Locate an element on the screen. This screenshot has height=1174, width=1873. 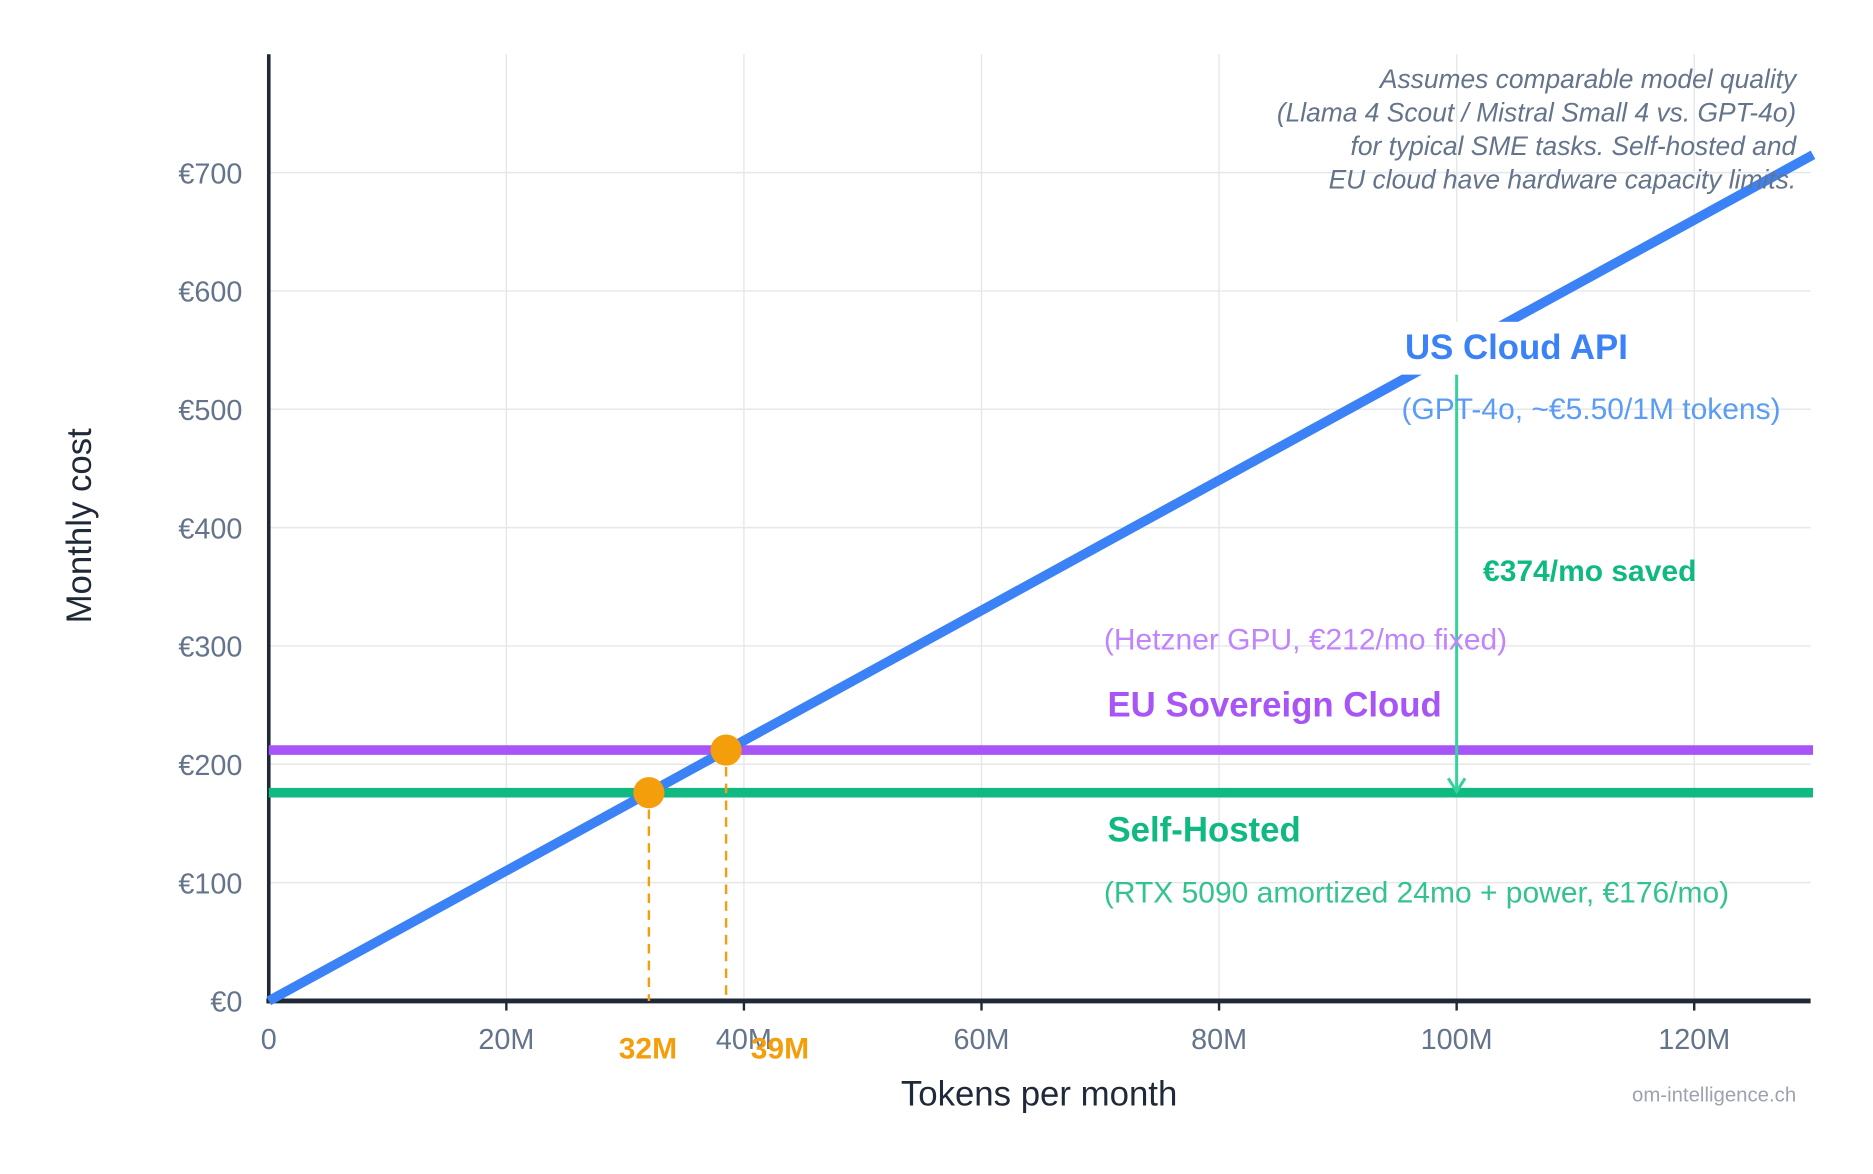
x-tick-label: 0 is located at coordinates (269, 1040).